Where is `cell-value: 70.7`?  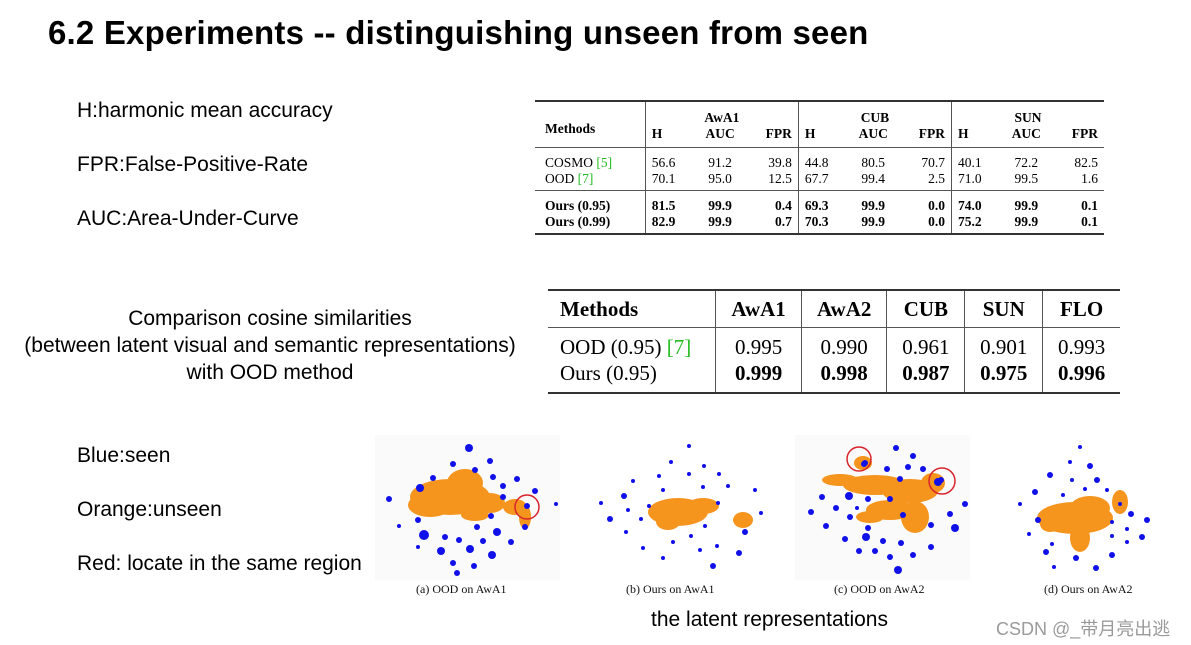 cell-value: 70.7 is located at coordinates (926, 159).